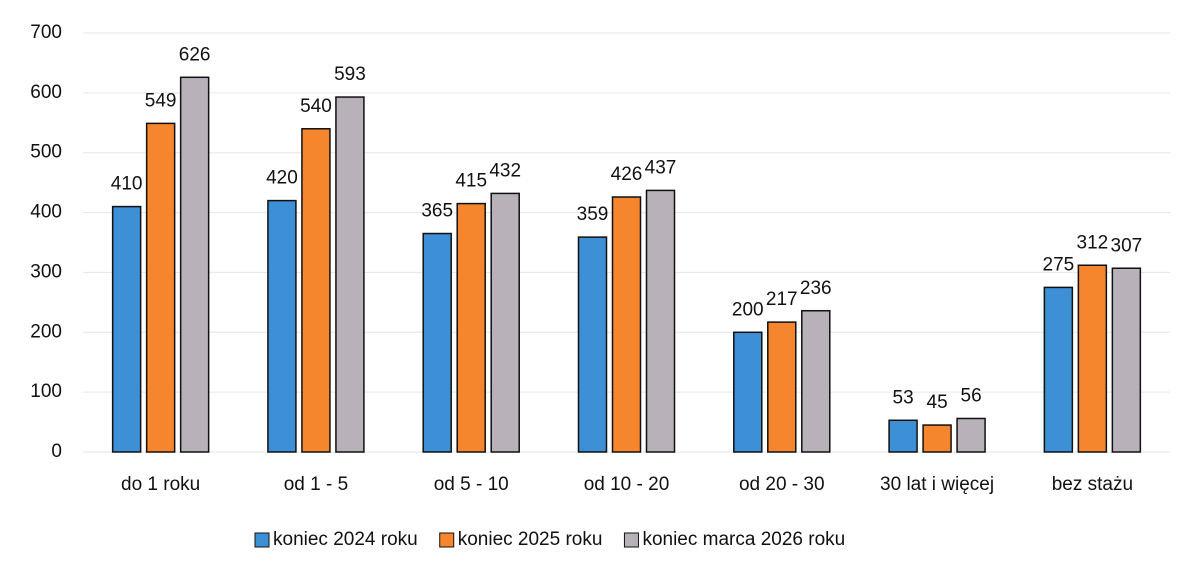 Image resolution: width=1189 pixels, height=572 pixels. I want to click on data-label: 56, so click(971, 395).